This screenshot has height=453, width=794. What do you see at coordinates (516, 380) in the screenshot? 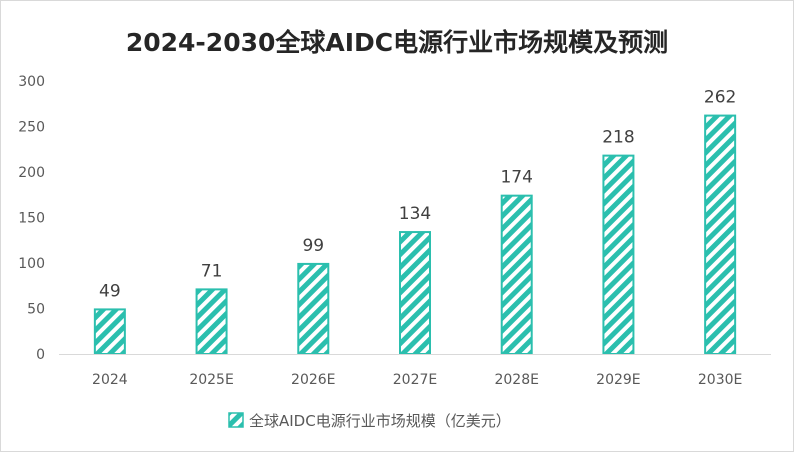
I see `x-tick-label: 2028E` at bounding box center [516, 380].